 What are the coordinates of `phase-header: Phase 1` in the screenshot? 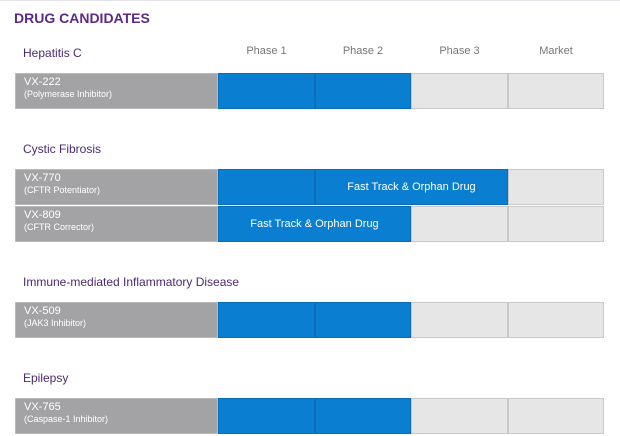 It's located at (266, 51).